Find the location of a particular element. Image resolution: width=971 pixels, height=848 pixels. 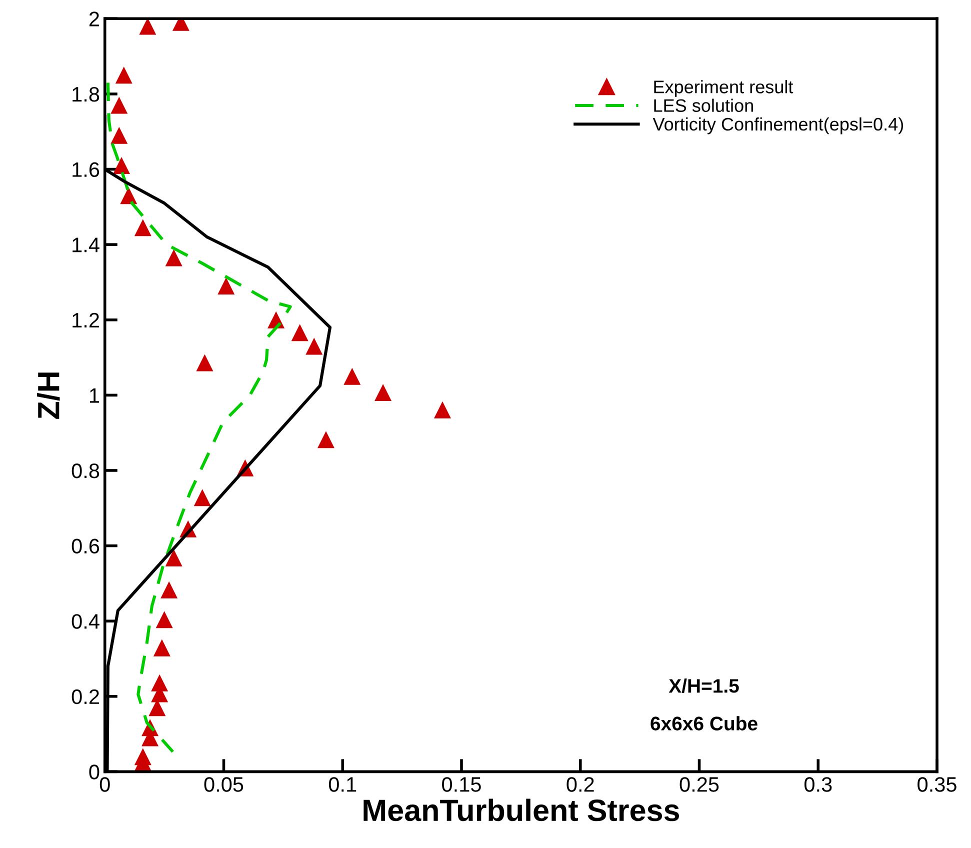

annotation: 6x6x6 Cube is located at coordinates (704, 723).